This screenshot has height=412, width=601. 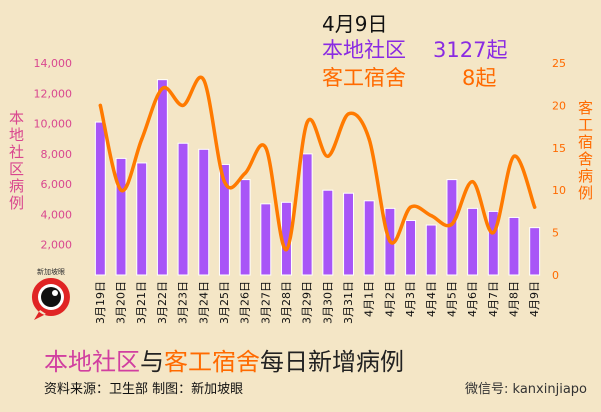 I want to click on left-tick-label: 14,000, so click(x=53, y=63).